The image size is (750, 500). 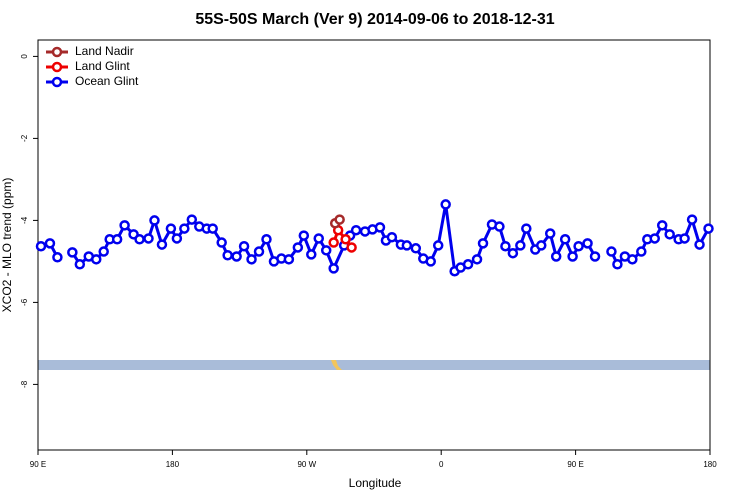 What do you see at coordinates (306, 464) in the screenshot?
I see `x-tick-label: 90 W` at bounding box center [306, 464].